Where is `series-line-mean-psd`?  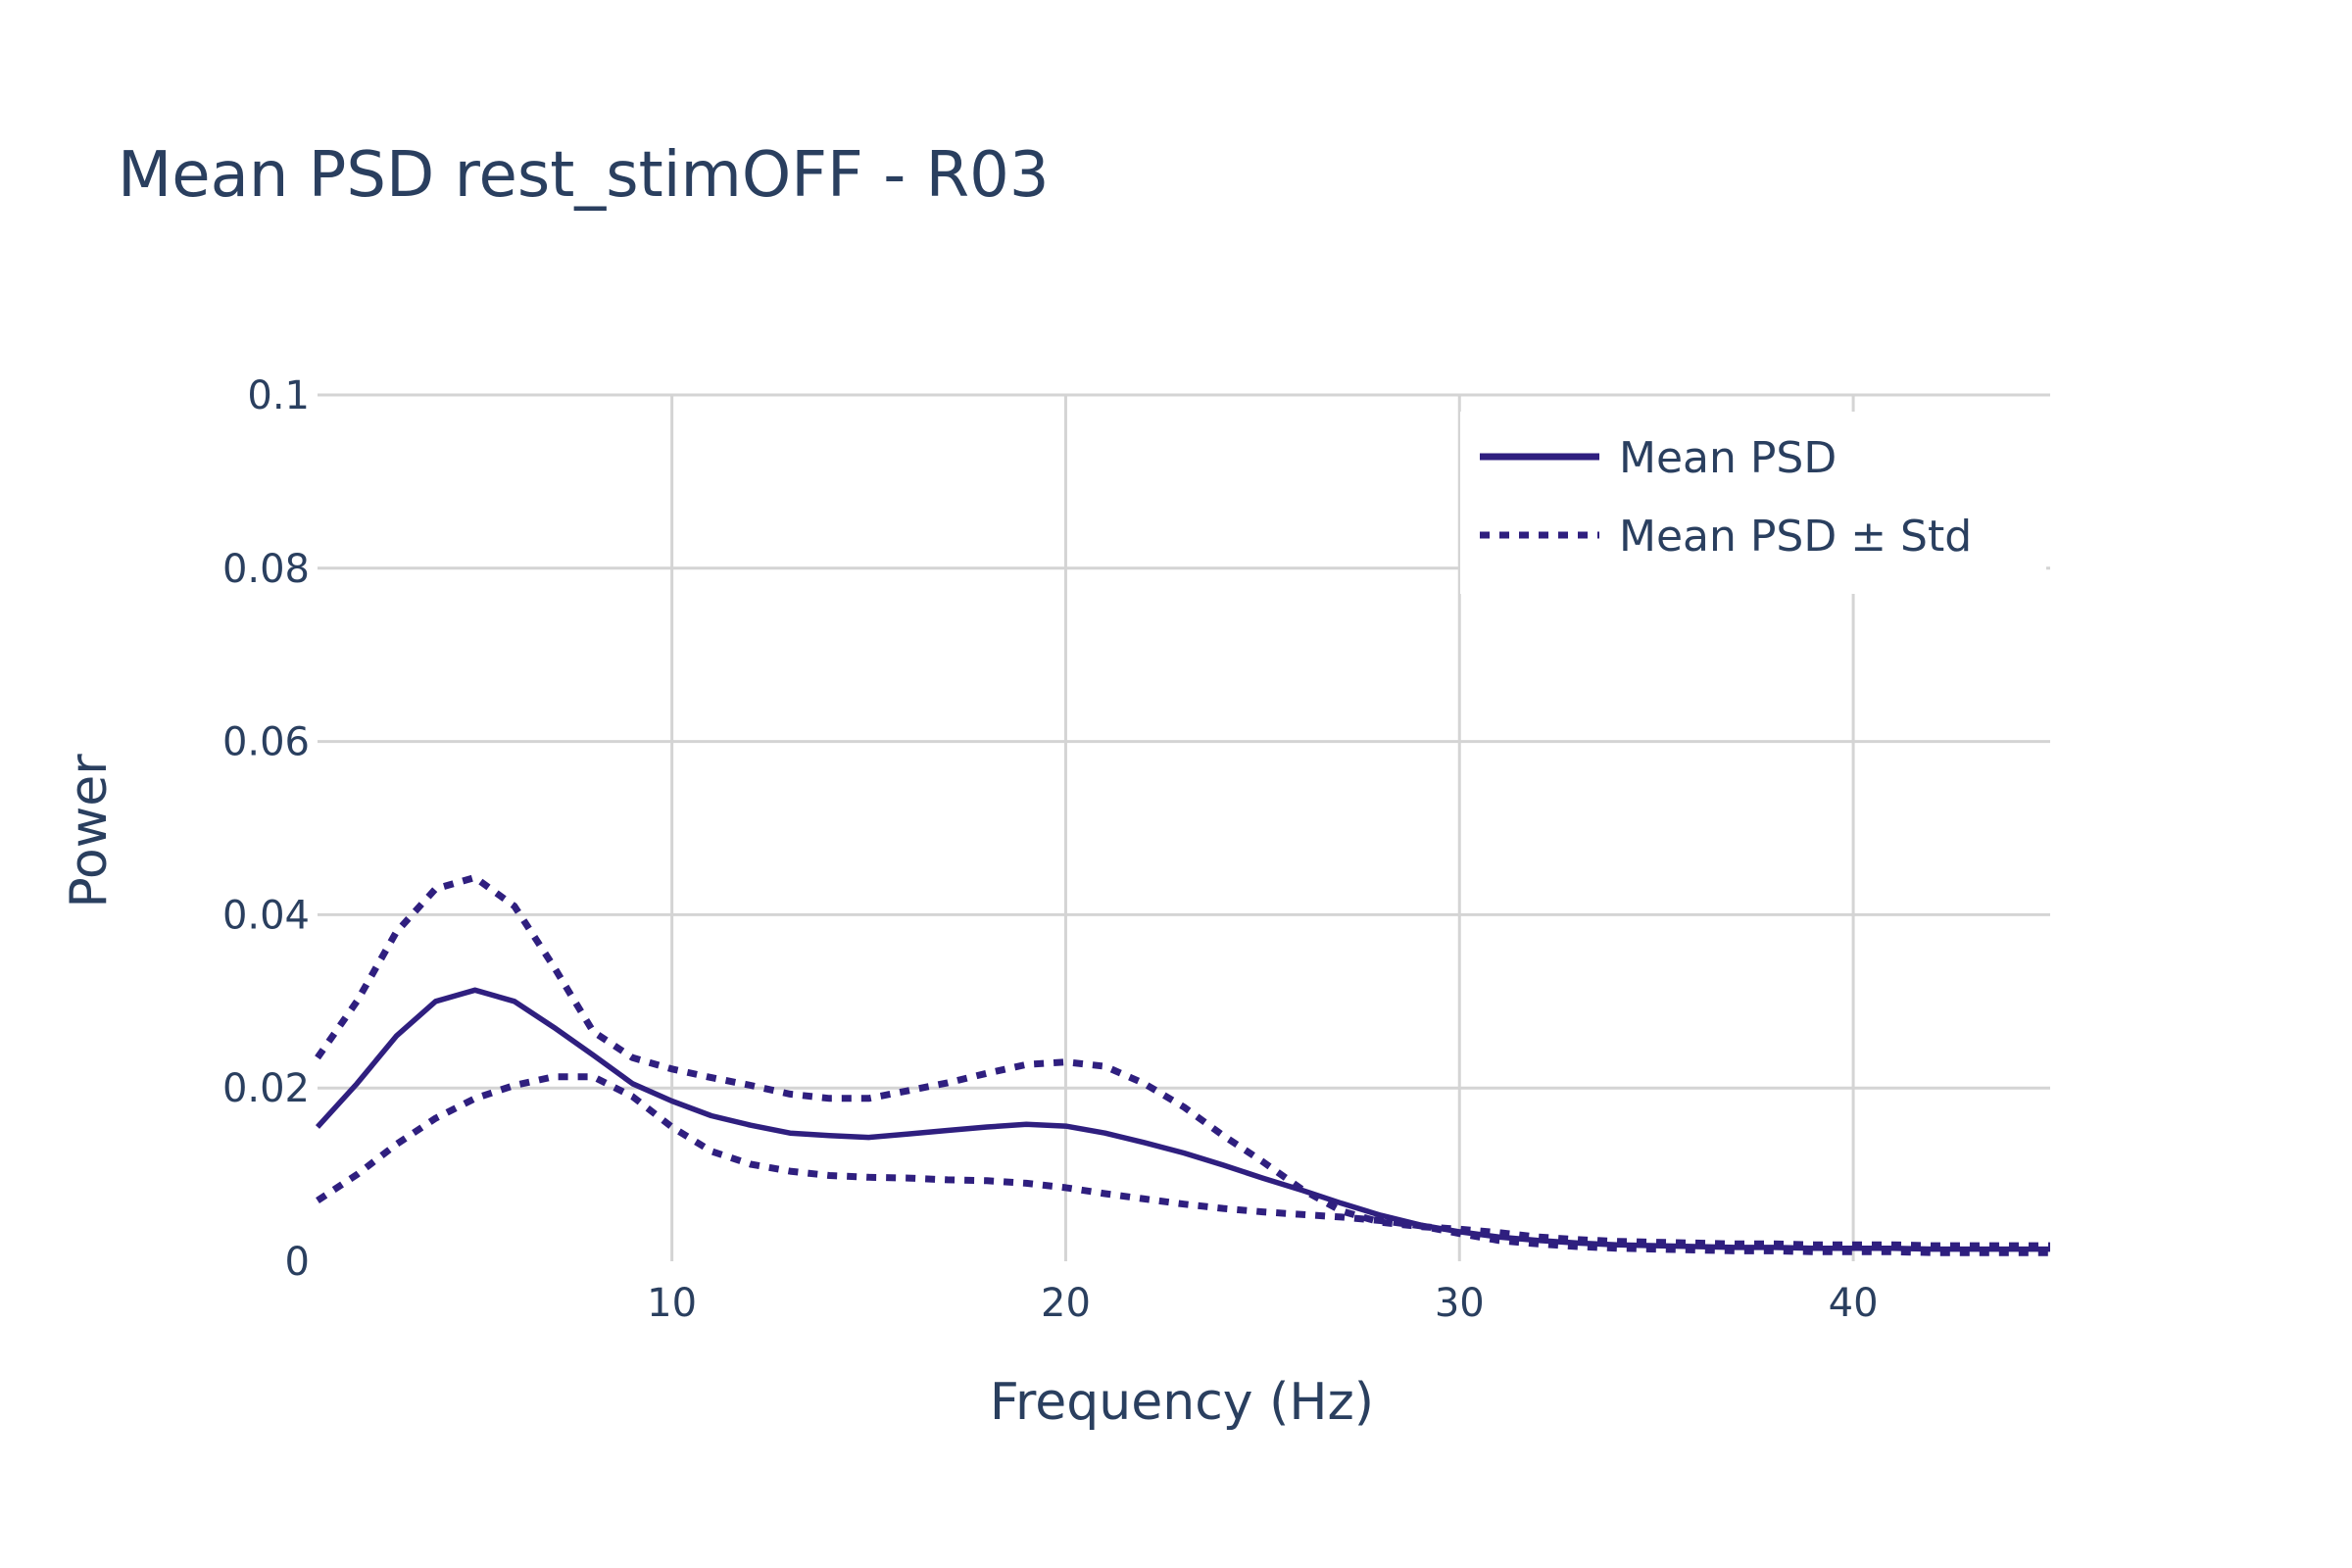
series-line-mean-psd is located at coordinates (1182, 1119).